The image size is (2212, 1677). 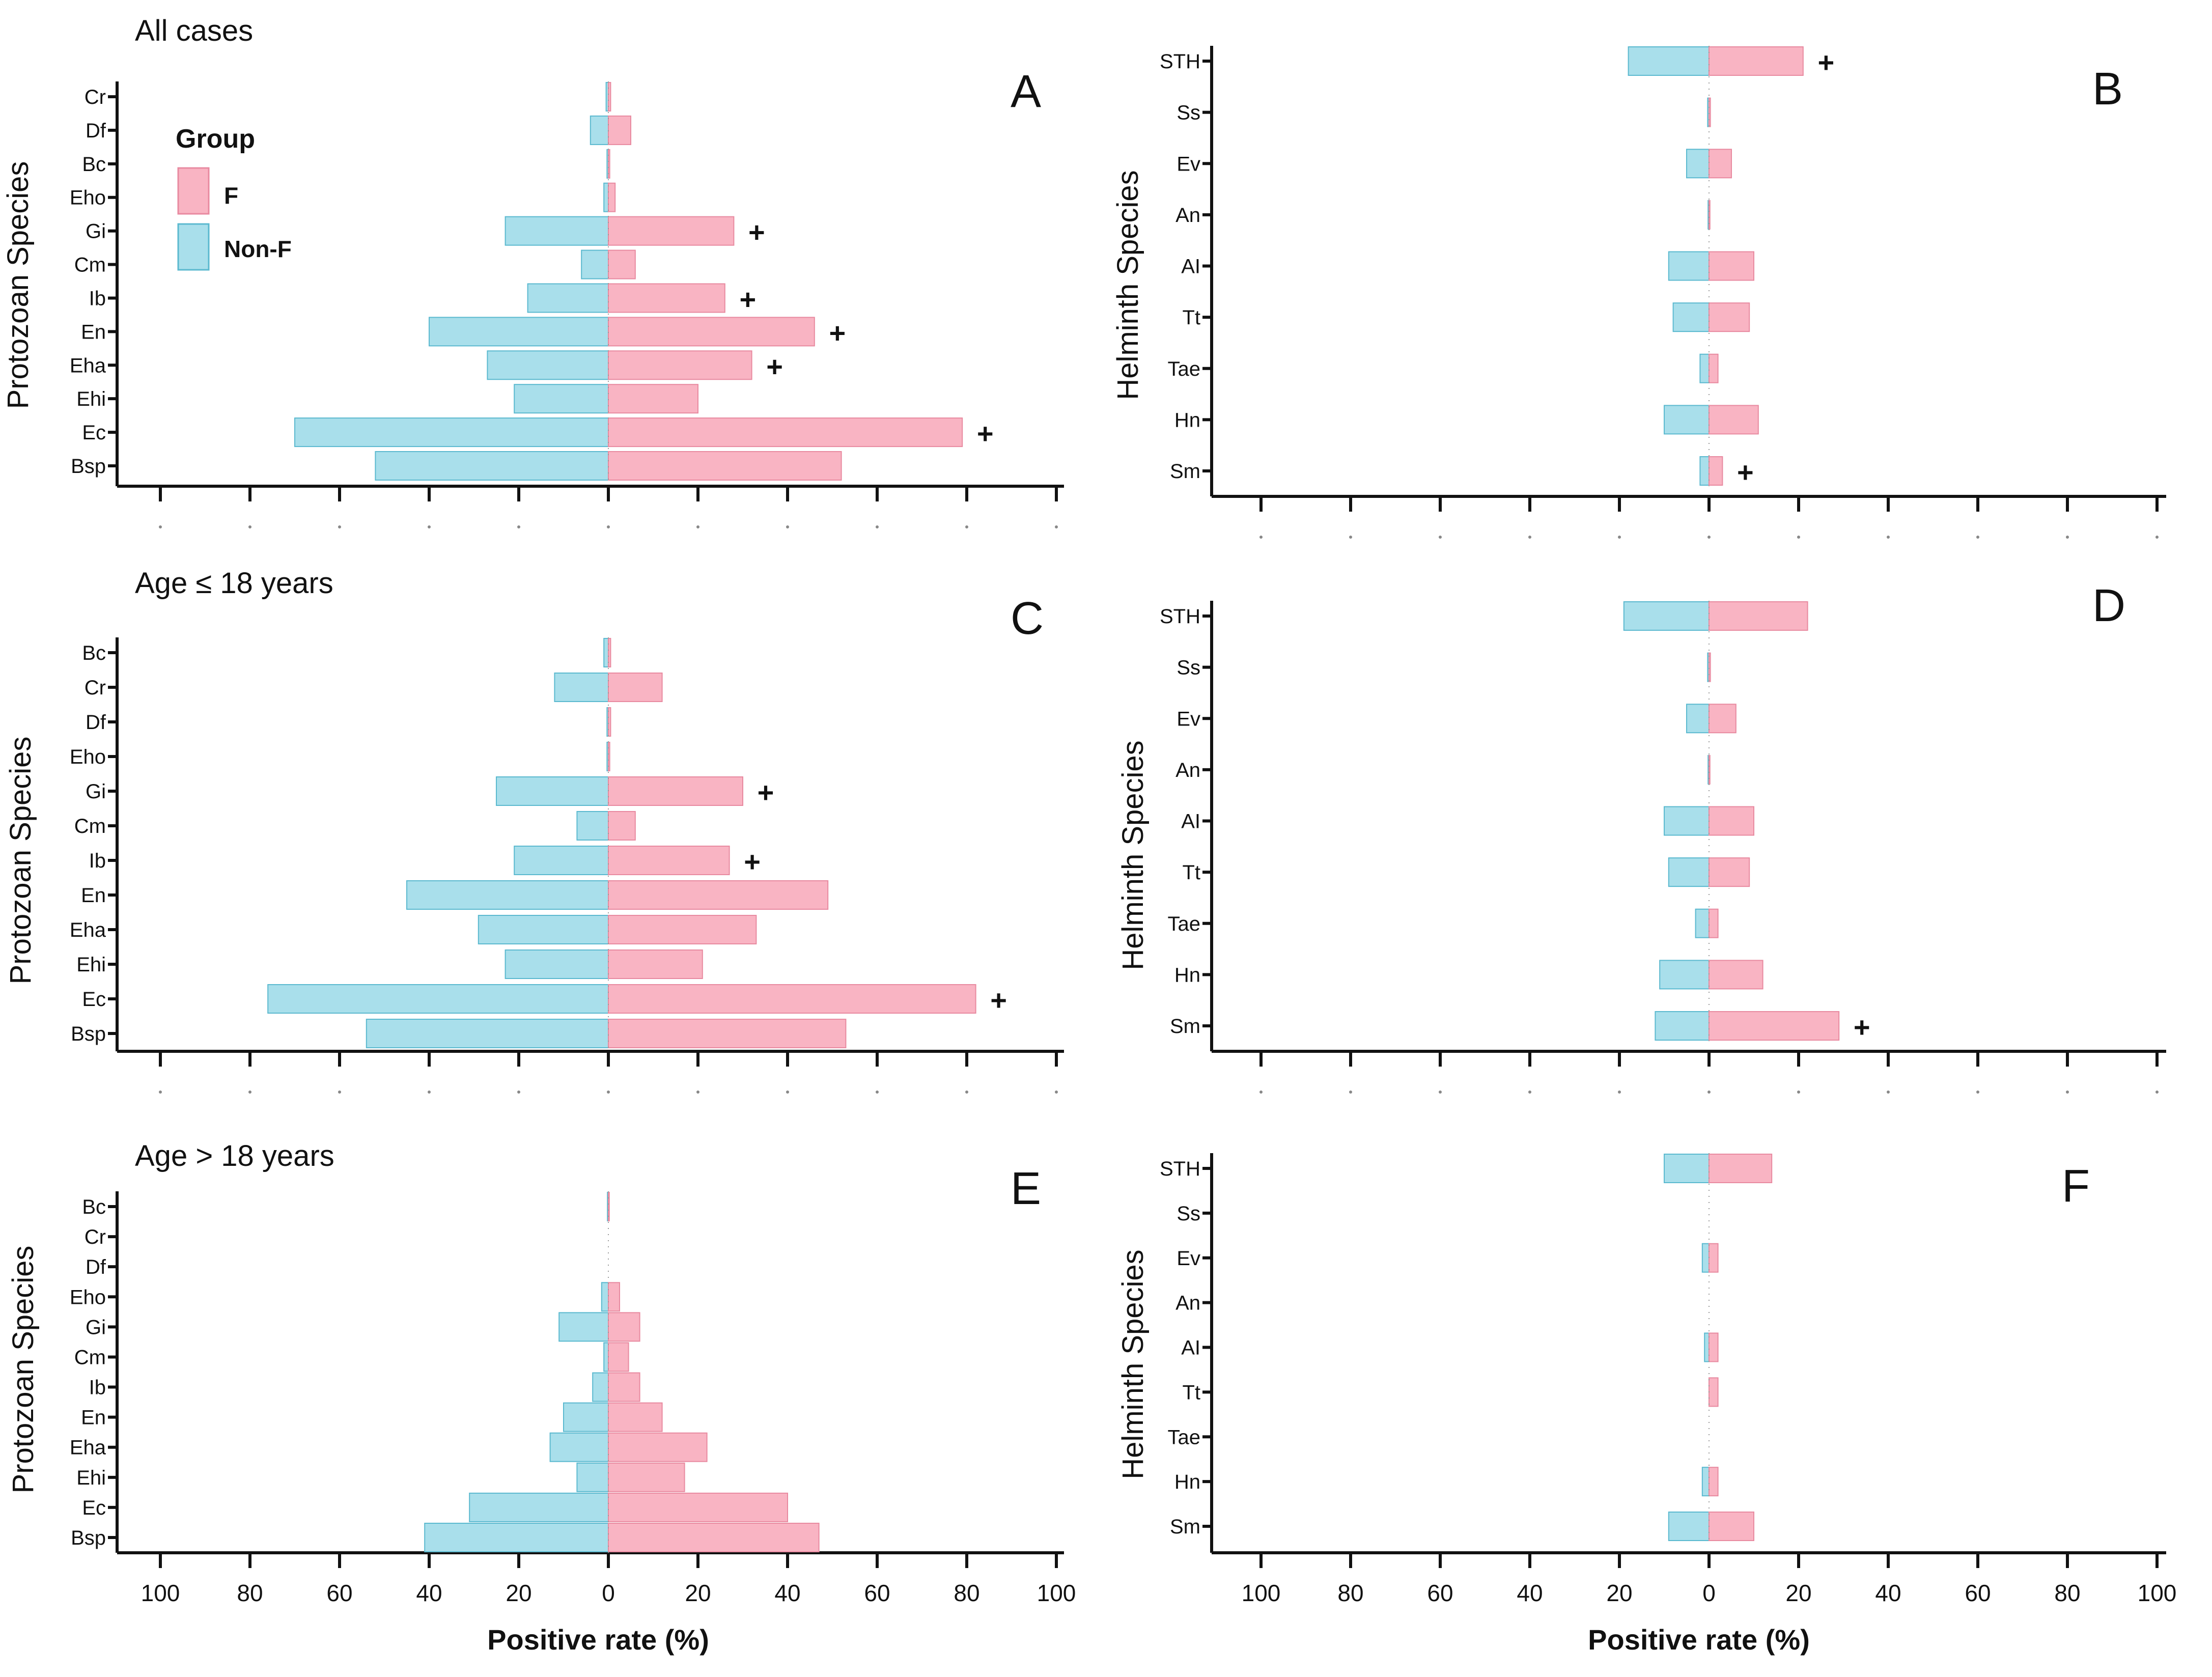 What do you see at coordinates (2107, 89) in the screenshot?
I see `panel-letter: B` at bounding box center [2107, 89].